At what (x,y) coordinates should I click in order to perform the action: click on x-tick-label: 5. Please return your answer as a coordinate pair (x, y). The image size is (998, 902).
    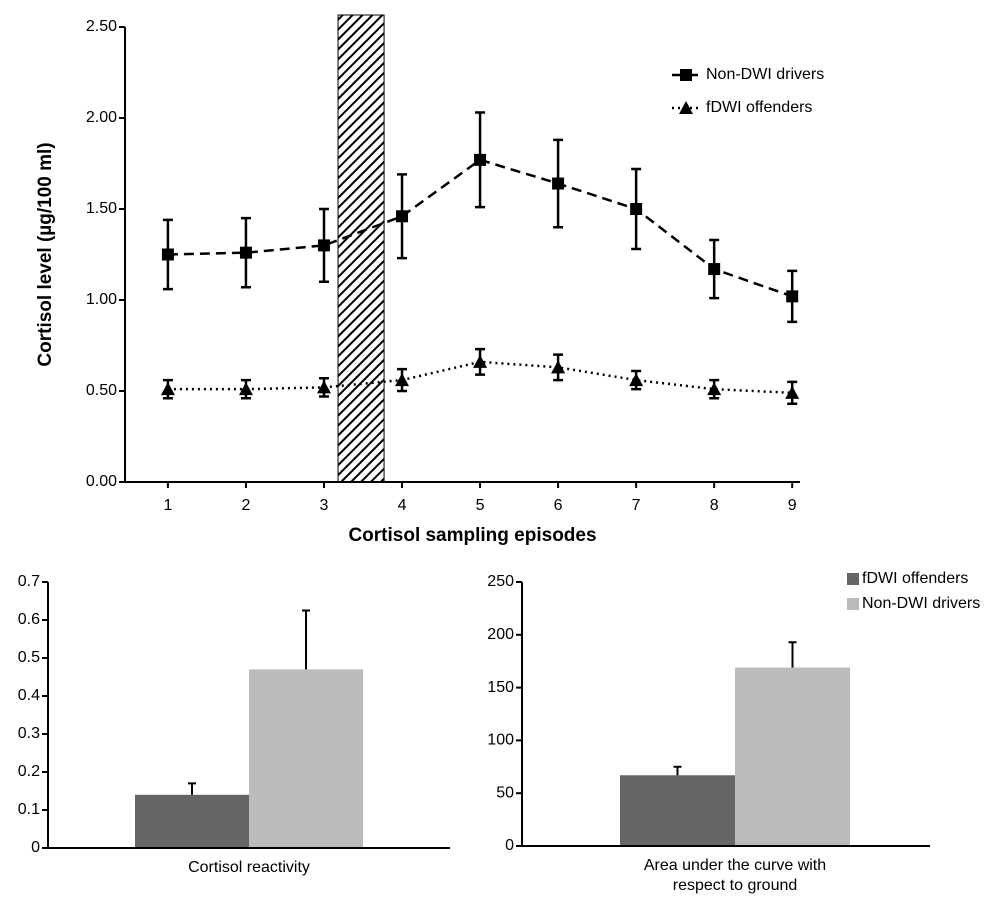
    Looking at the image, I should click on (480, 505).